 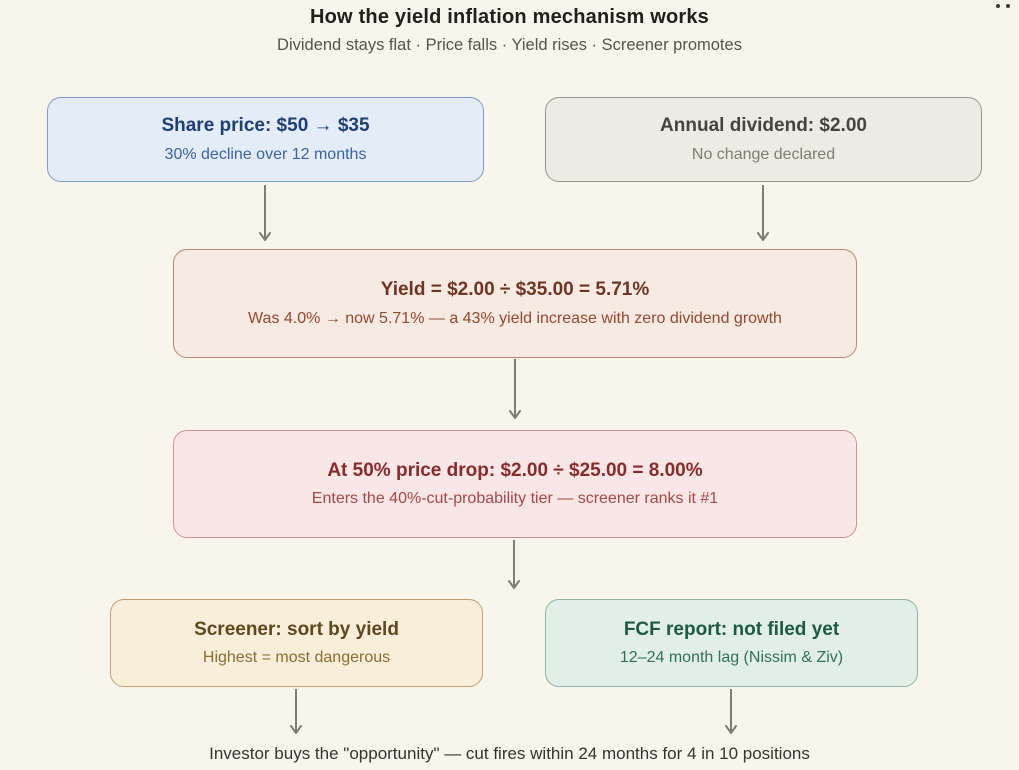 I want to click on node-annual-dividend-title: Annual dividend: $2.00, so click(x=763, y=125).